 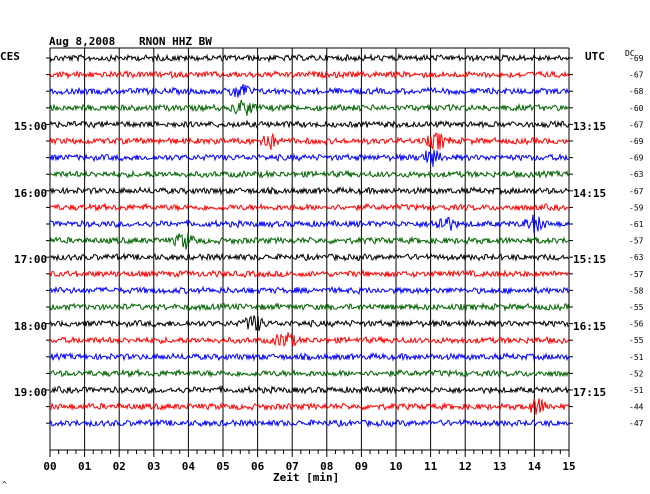 I want to click on x-tick-label: 14, so click(x=535, y=466).